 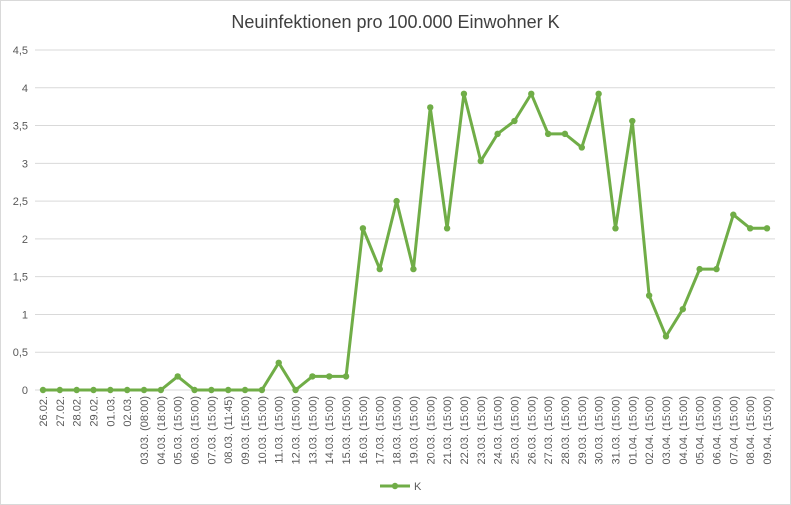 What do you see at coordinates (128, 411) in the screenshot?
I see `x-tick-label: 02.03.` at bounding box center [128, 411].